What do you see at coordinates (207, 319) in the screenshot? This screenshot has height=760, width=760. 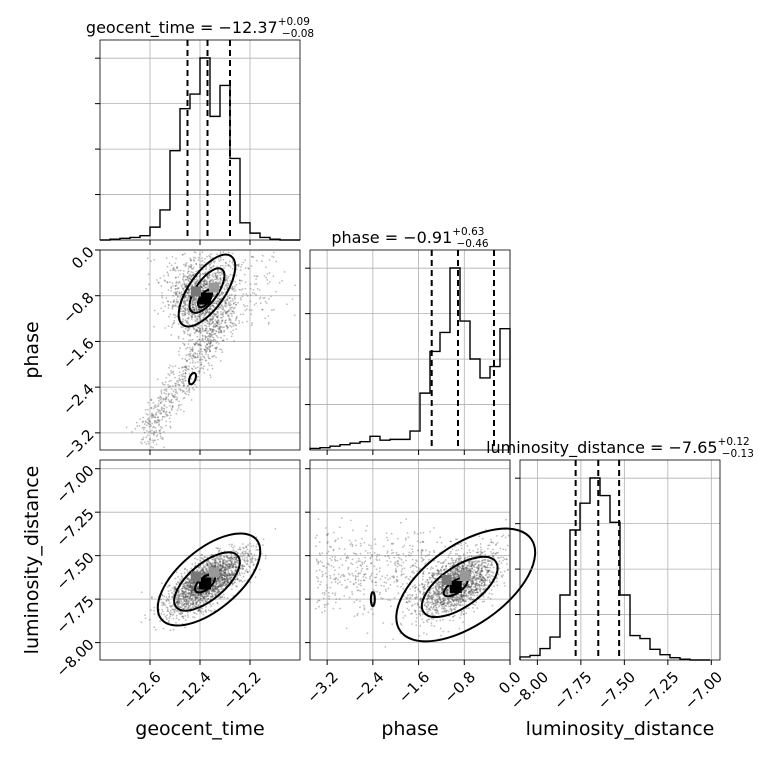 I see `density-contours` at bounding box center [207, 319].